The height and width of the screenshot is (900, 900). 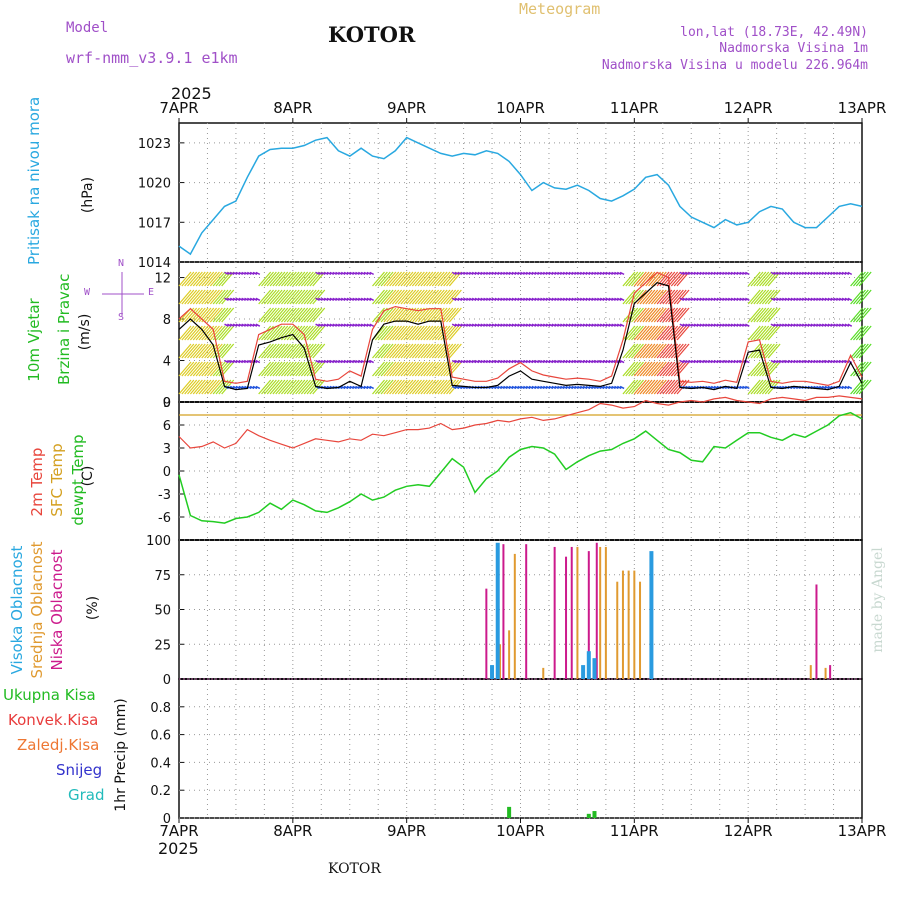 What do you see at coordinates (167, 449) in the screenshot?
I see `y-tick-label-temp: 3` at bounding box center [167, 449].